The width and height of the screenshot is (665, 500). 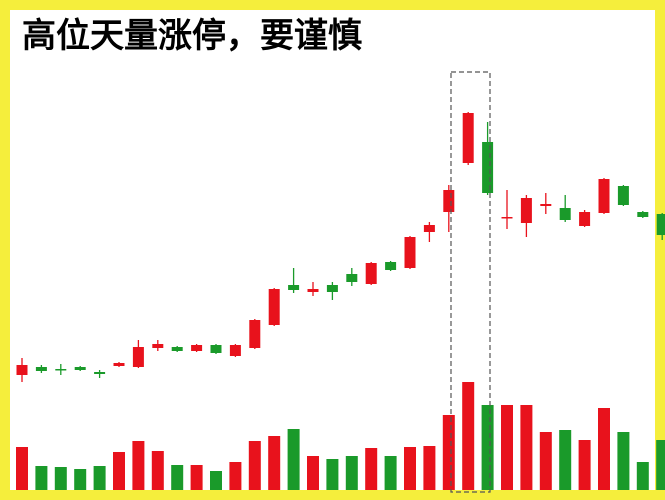 I want to click on highlight-box, so click(x=470, y=282).